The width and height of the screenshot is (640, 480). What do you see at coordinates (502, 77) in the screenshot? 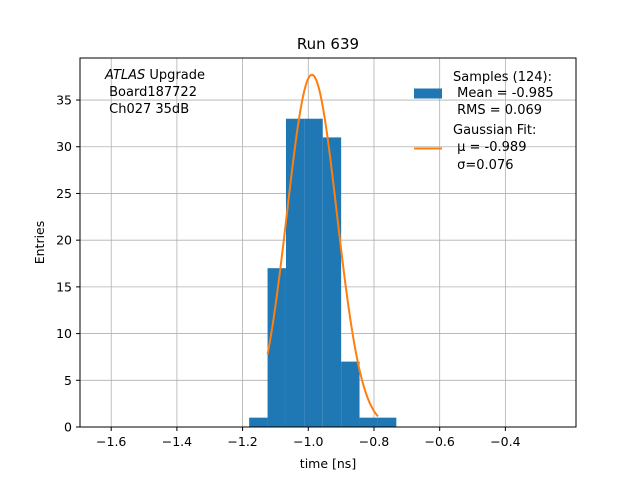
I see `legend-samples-title: Samples (124):` at bounding box center [502, 77].